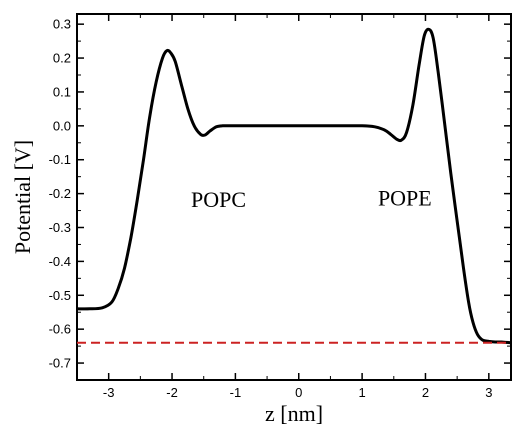  What do you see at coordinates (60, 329) in the screenshot?
I see `y-tick-label: -0.6` at bounding box center [60, 329].